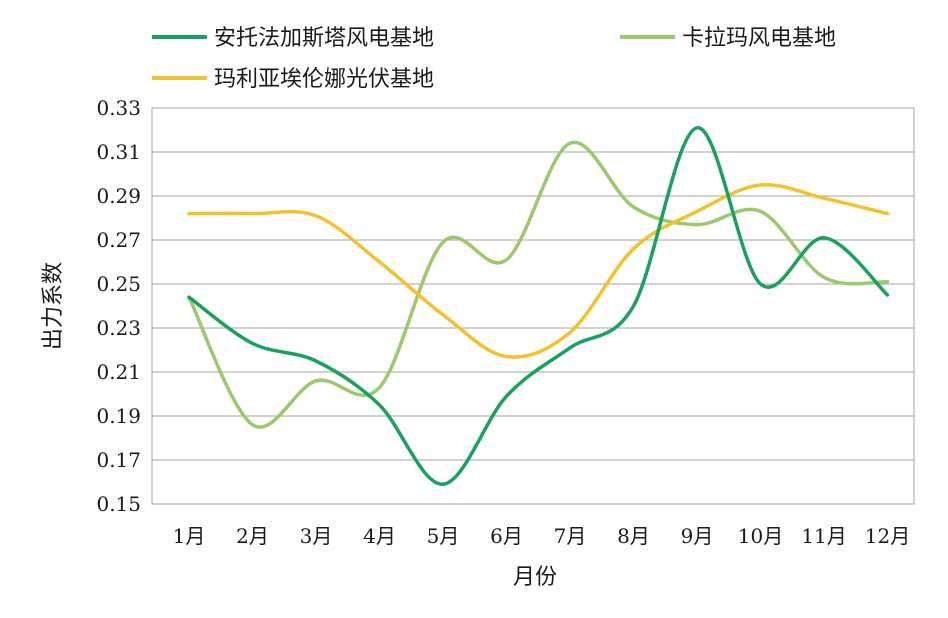 Image resolution: width=948 pixels, height=618 pixels. What do you see at coordinates (316, 536) in the screenshot?
I see `x-tick-label: 3月` at bounding box center [316, 536].